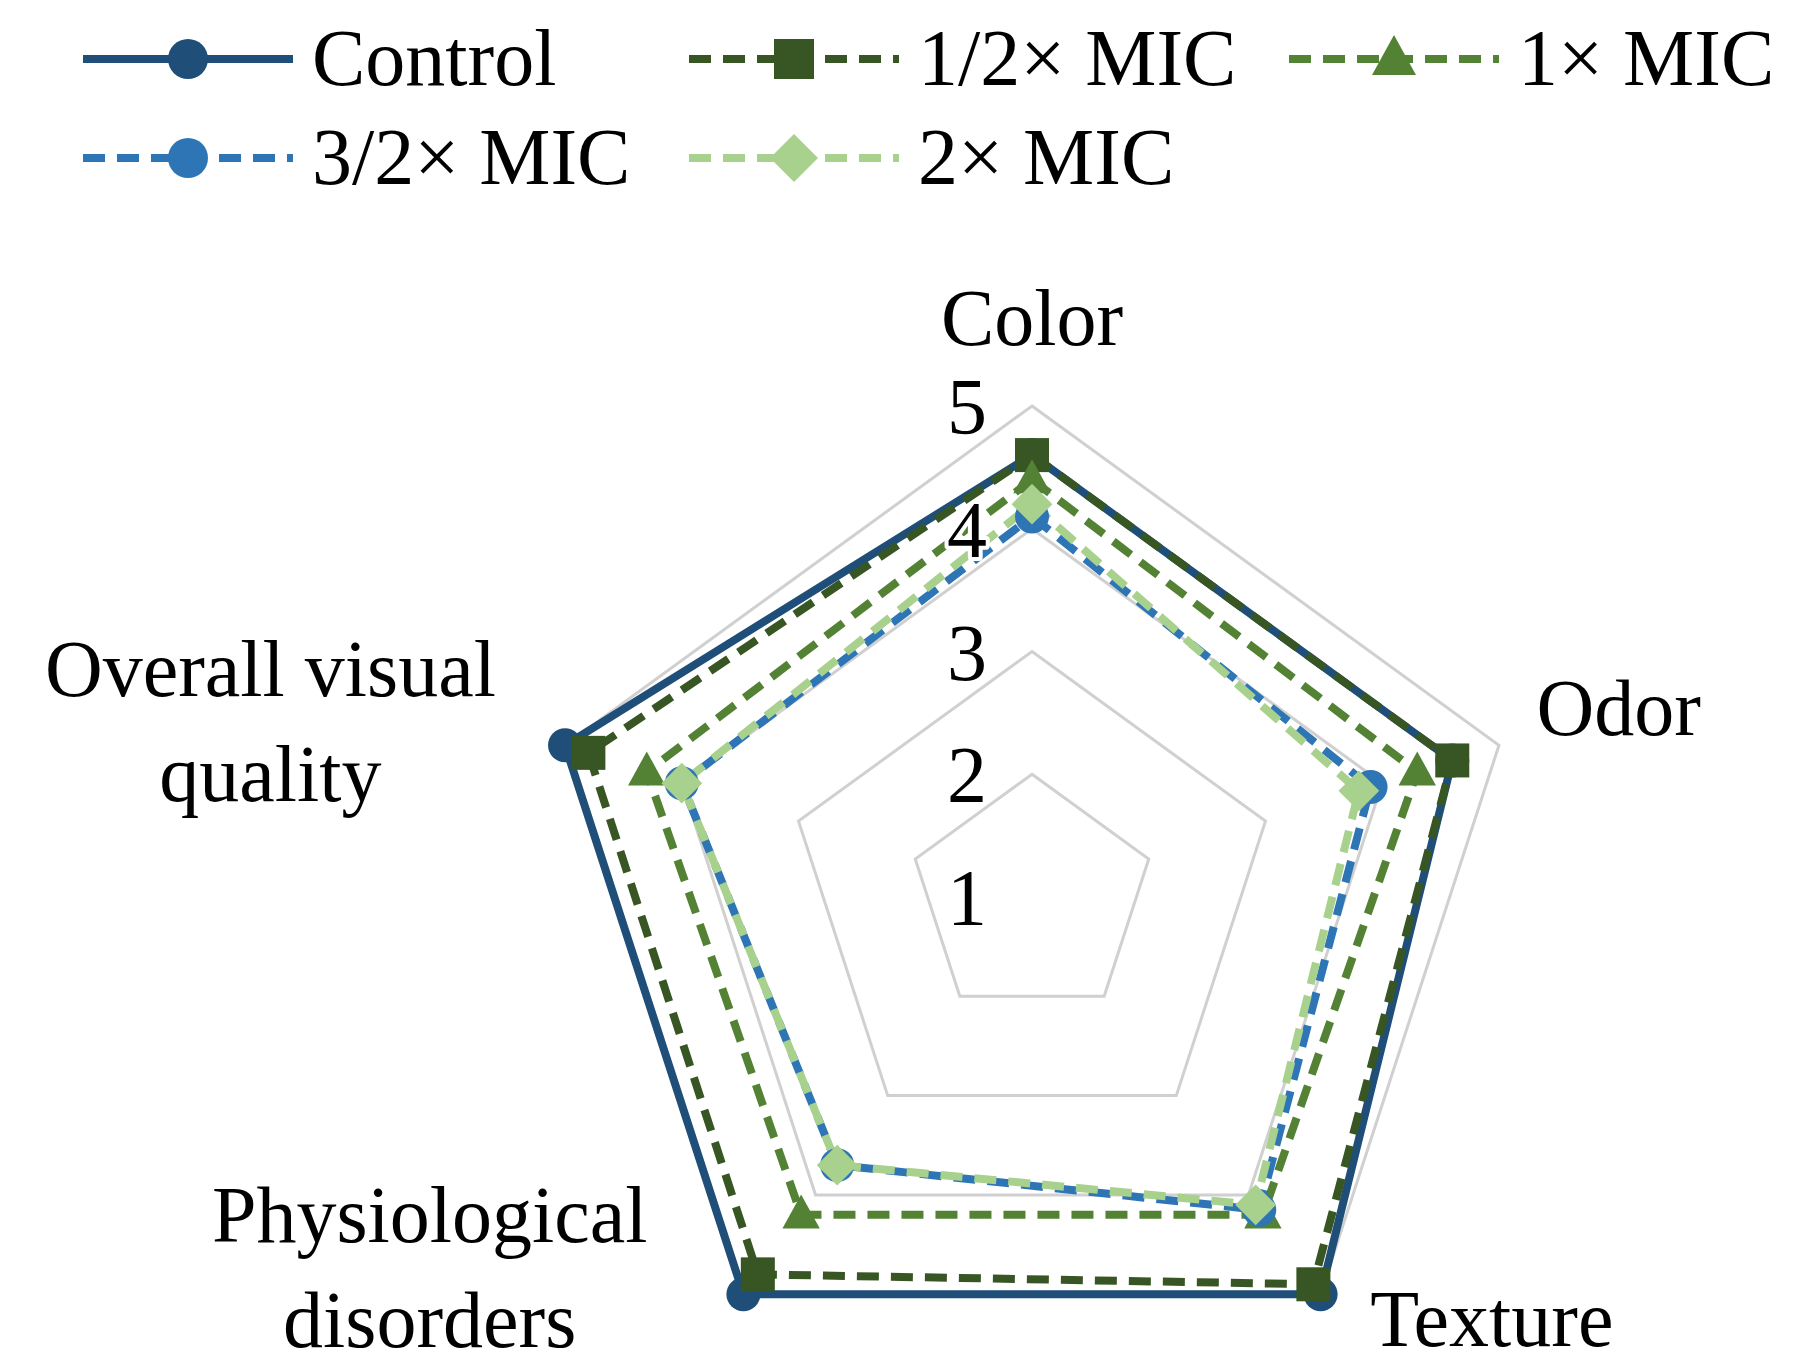  What do you see at coordinates (1046, 157) in the screenshot?
I see `legend-label: 2× MIC` at bounding box center [1046, 157].